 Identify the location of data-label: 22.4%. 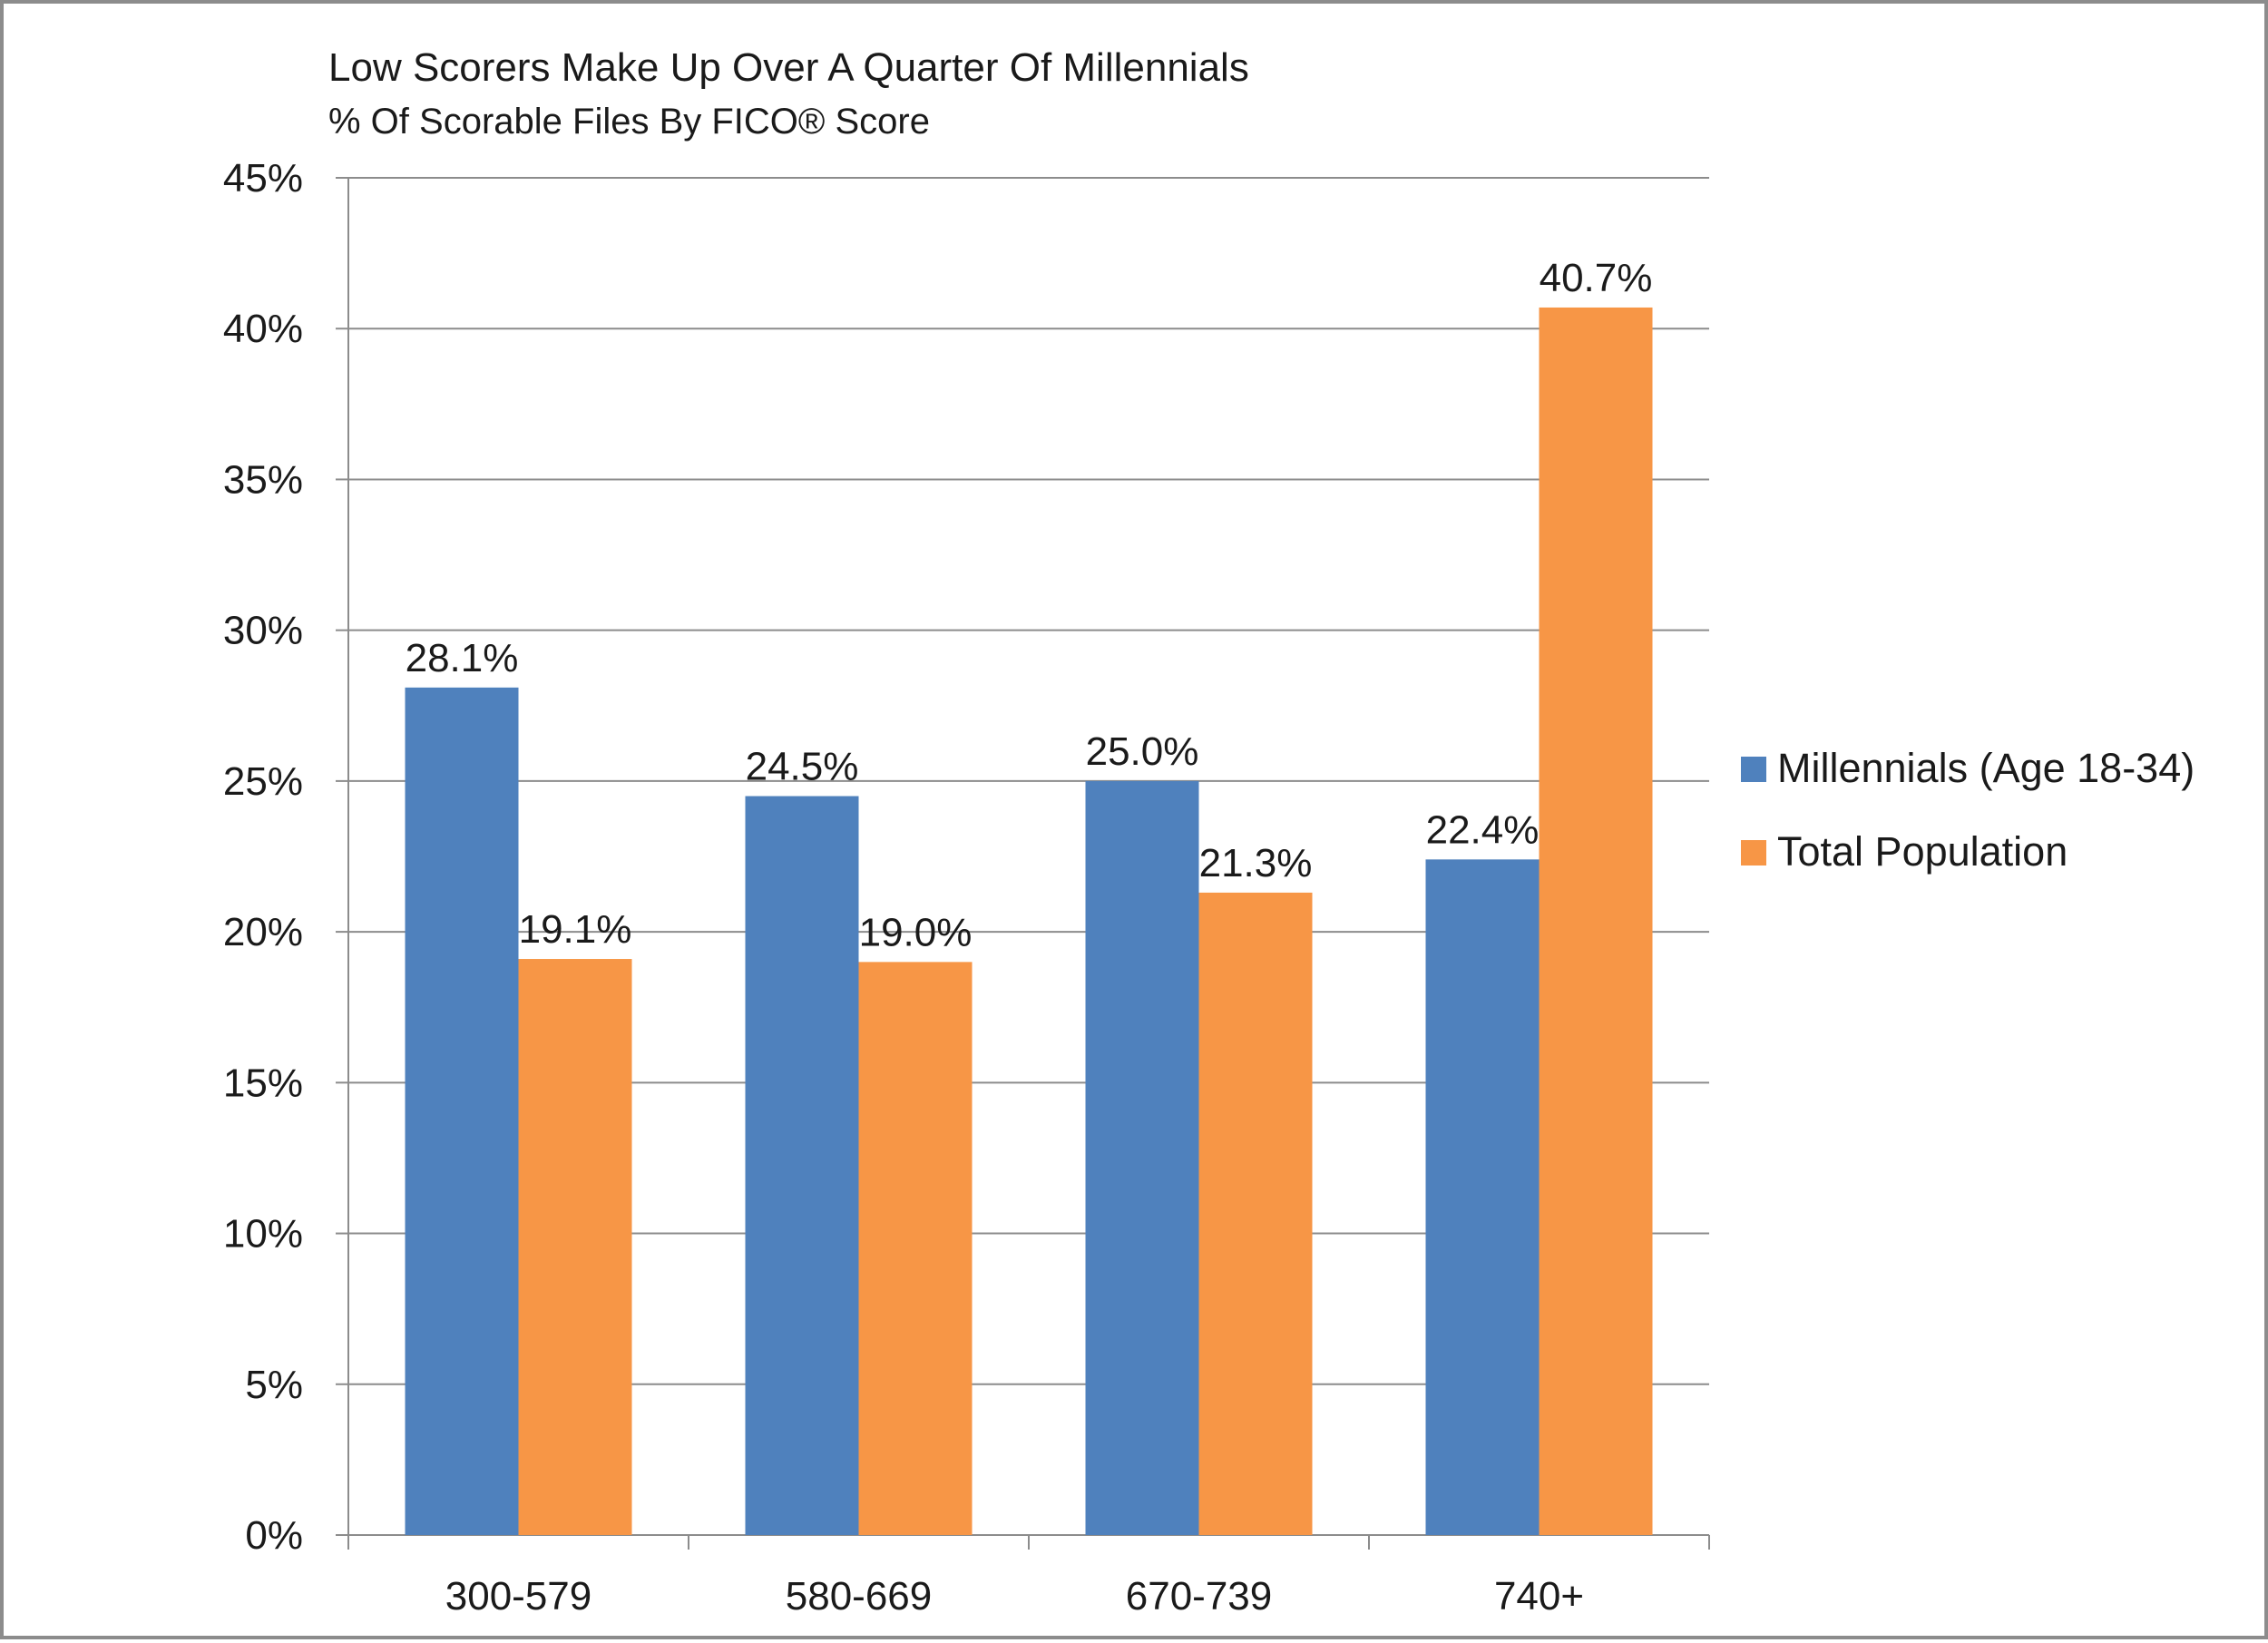
(1483, 829).